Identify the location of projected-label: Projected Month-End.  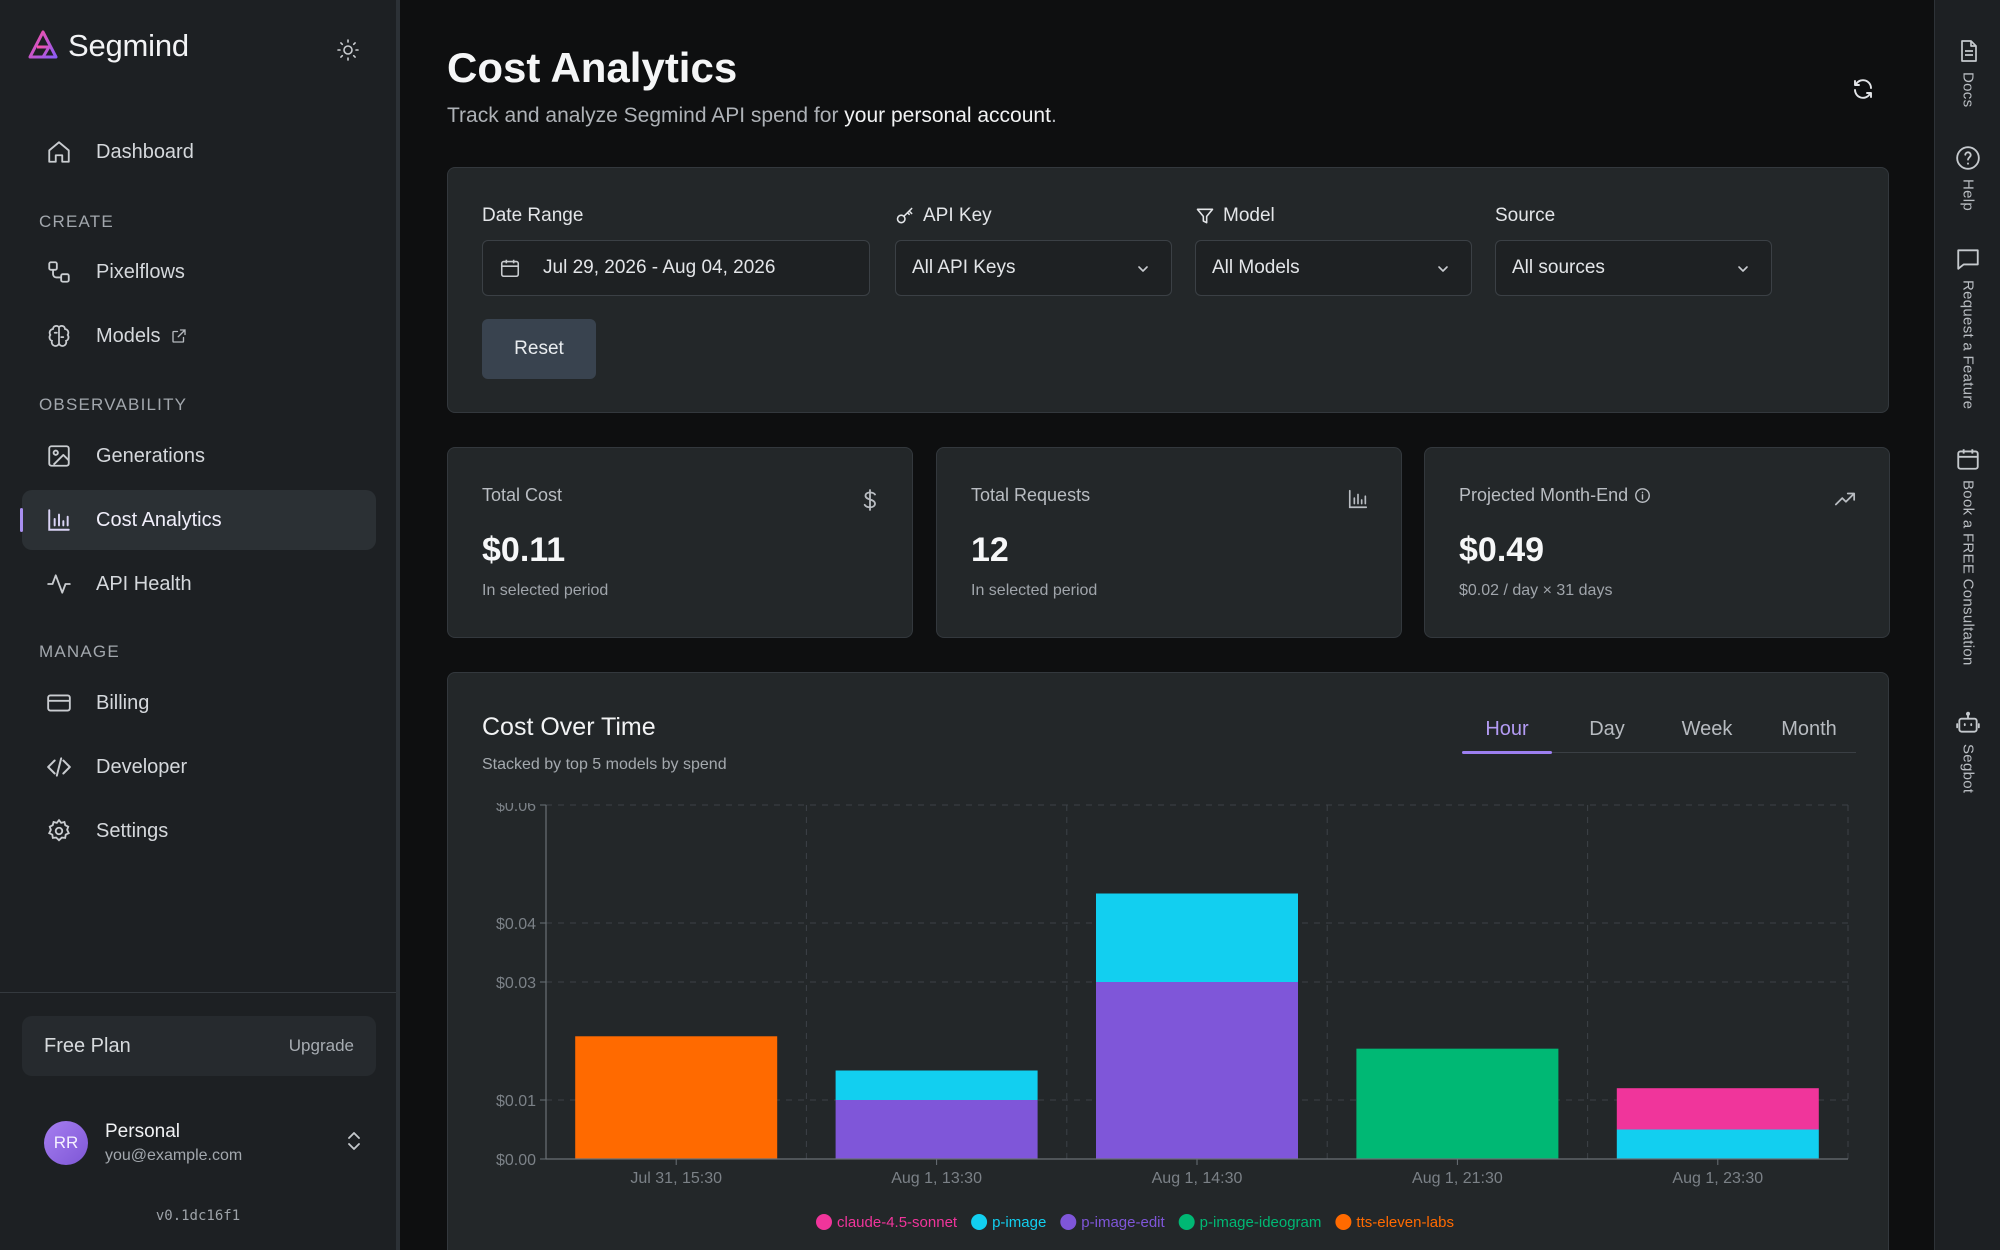
(1555, 495).